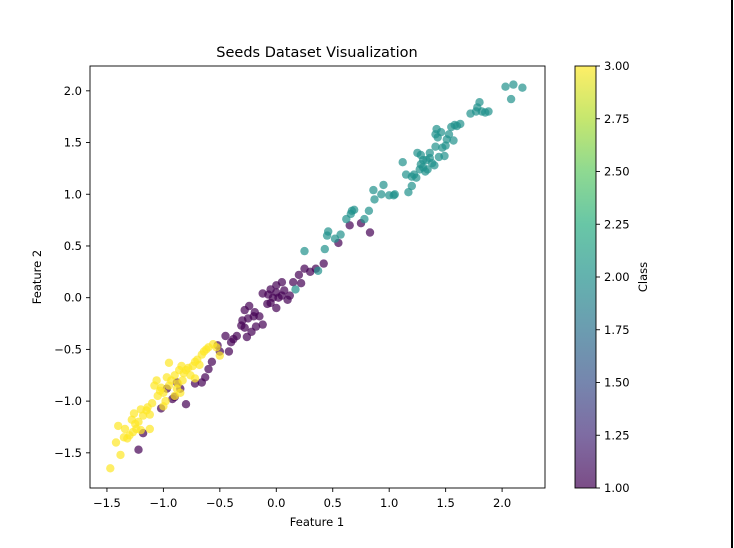  I want to click on window-edge-line, so click(732, 274).